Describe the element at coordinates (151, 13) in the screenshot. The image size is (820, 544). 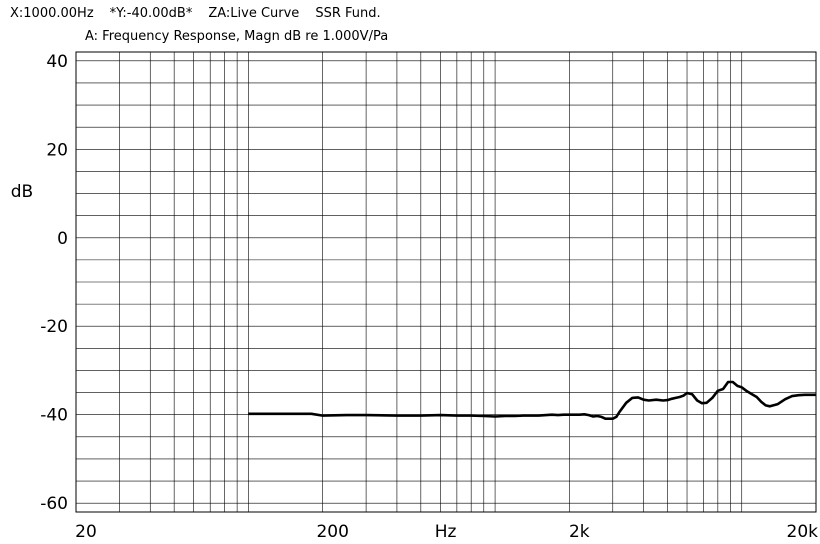
I see `y-readout: *Y:-40.00dB*` at that location.